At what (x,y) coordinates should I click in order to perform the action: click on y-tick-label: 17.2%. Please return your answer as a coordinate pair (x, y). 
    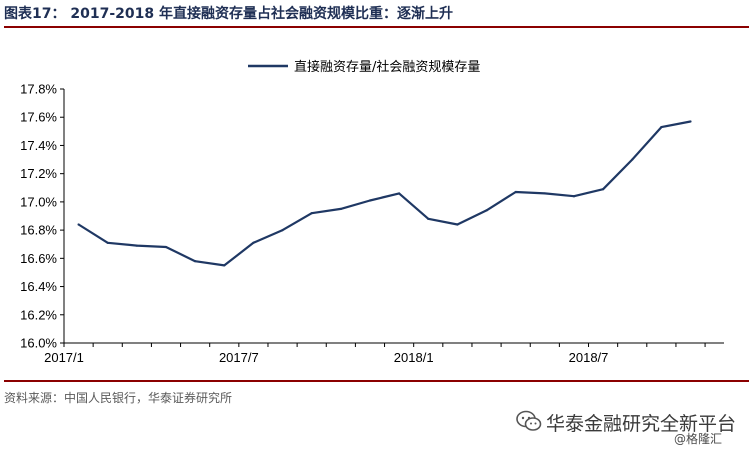
    Looking at the image, I should click on (38, 173).